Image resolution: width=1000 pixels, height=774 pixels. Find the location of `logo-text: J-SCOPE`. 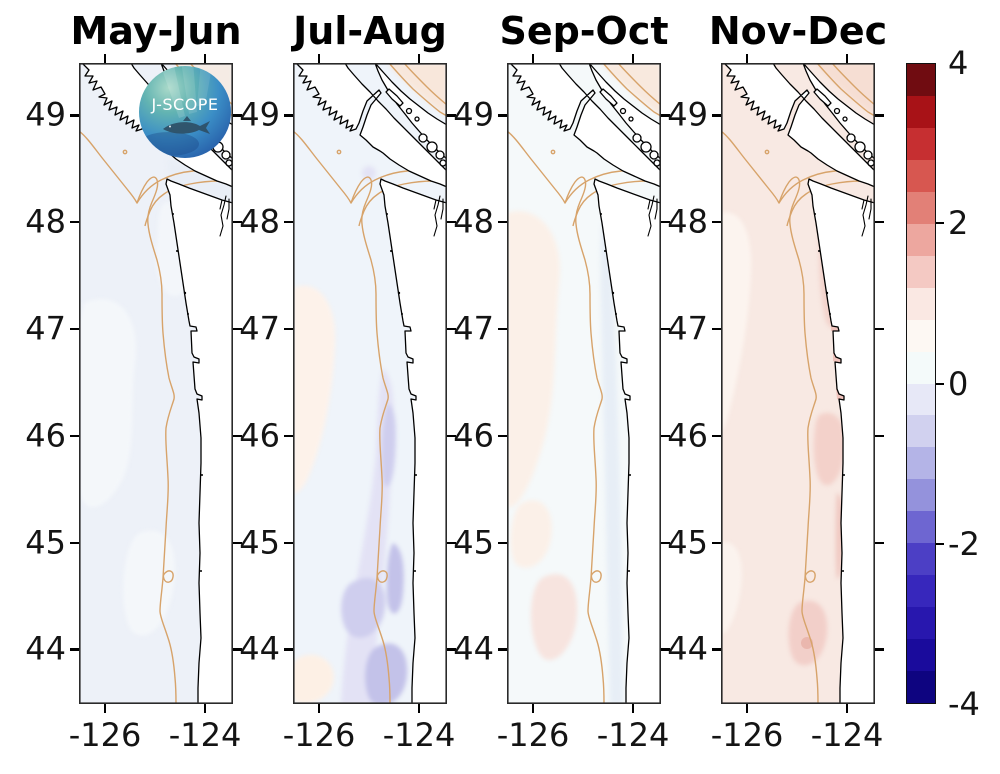

logo-text: J-SCOPE is located at coordinates (184, 104).